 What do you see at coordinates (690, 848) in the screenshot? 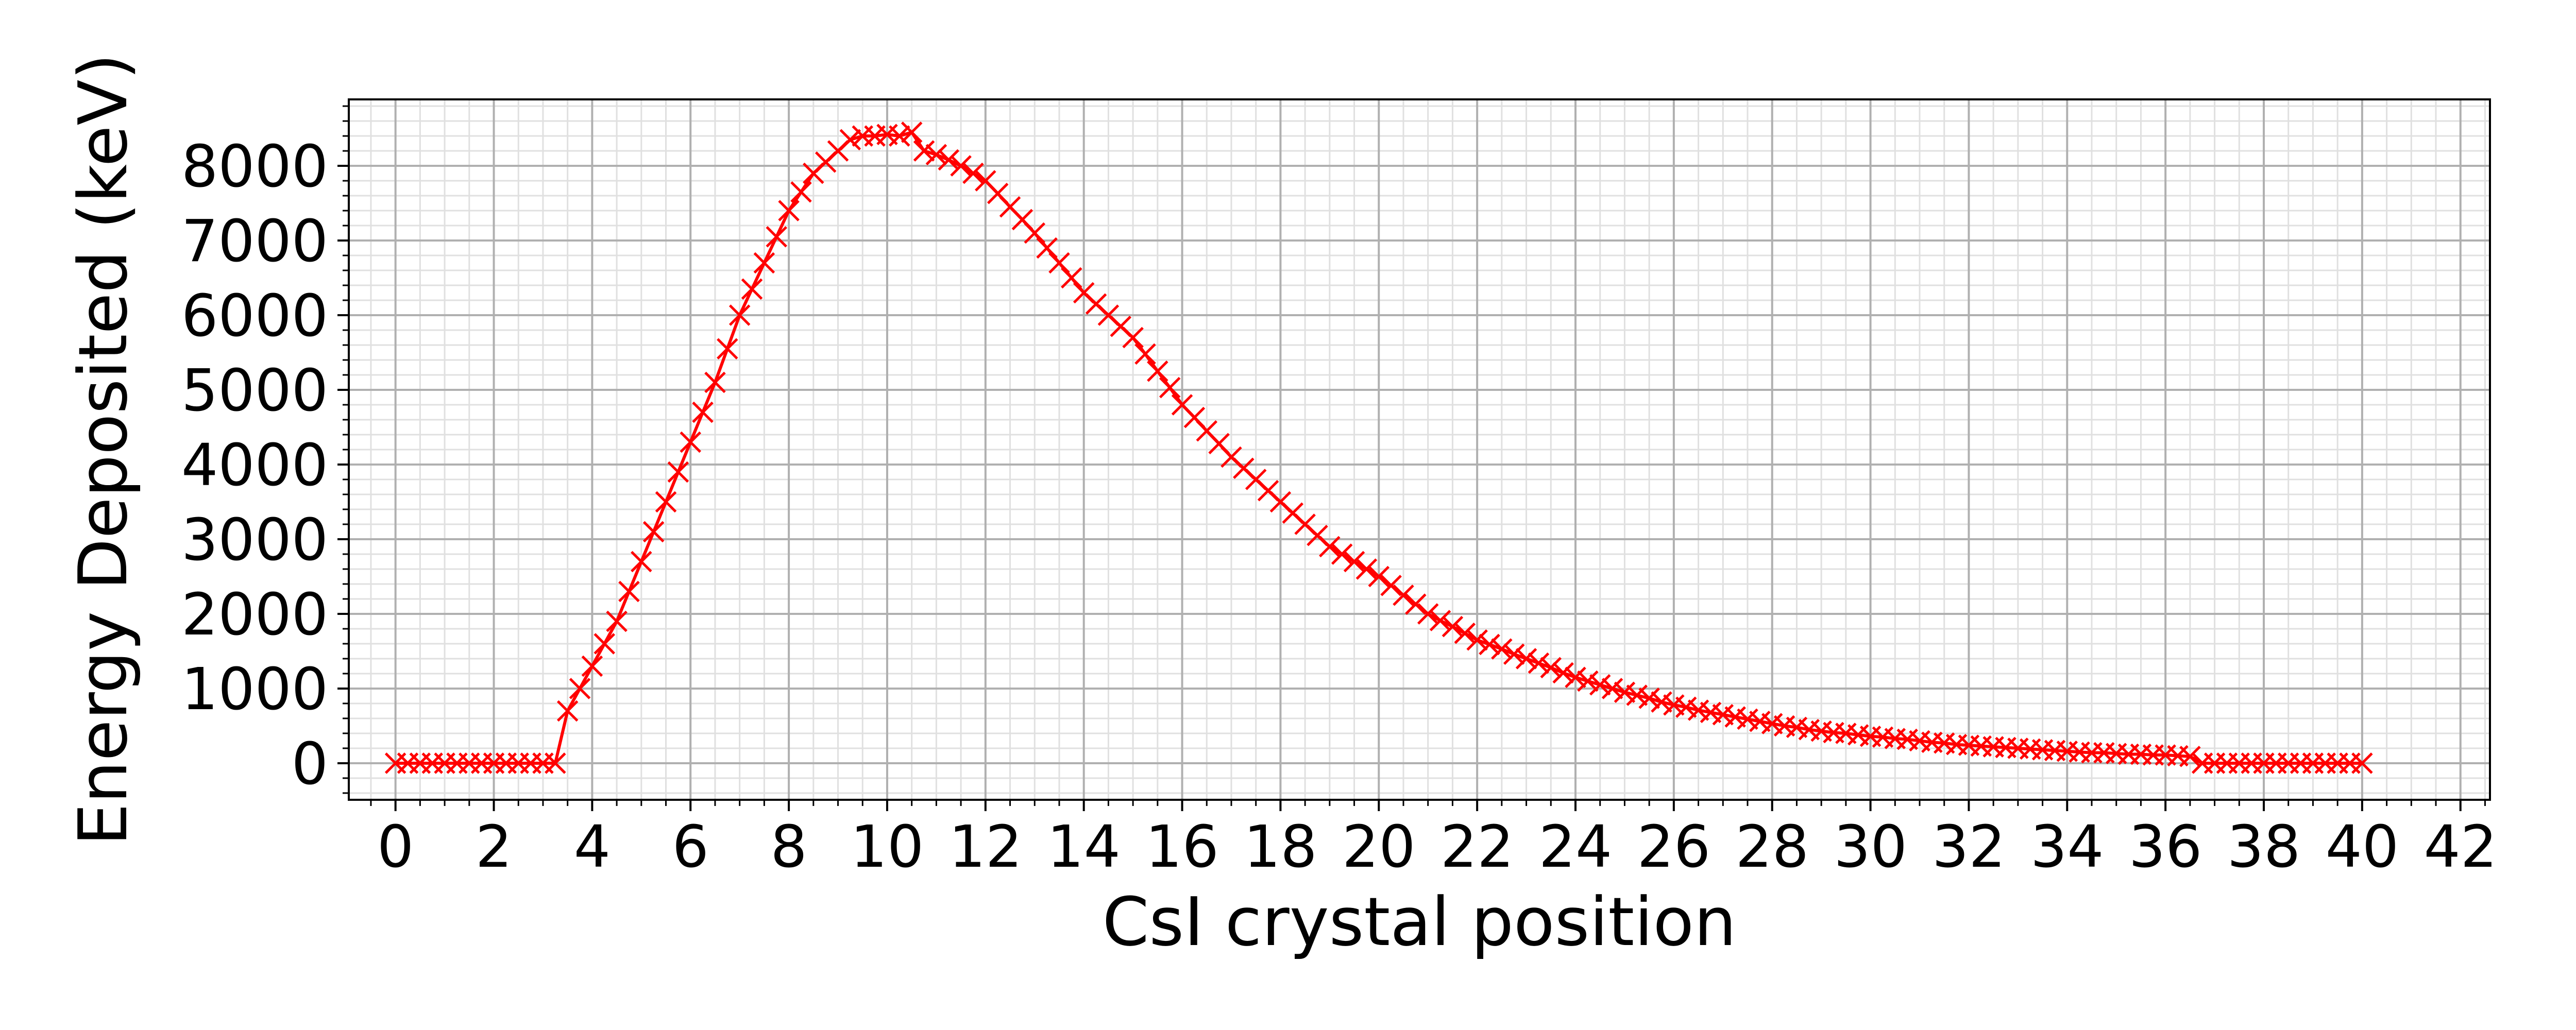
I see `x-tick-label: 6` at bounding box center [690, 848].